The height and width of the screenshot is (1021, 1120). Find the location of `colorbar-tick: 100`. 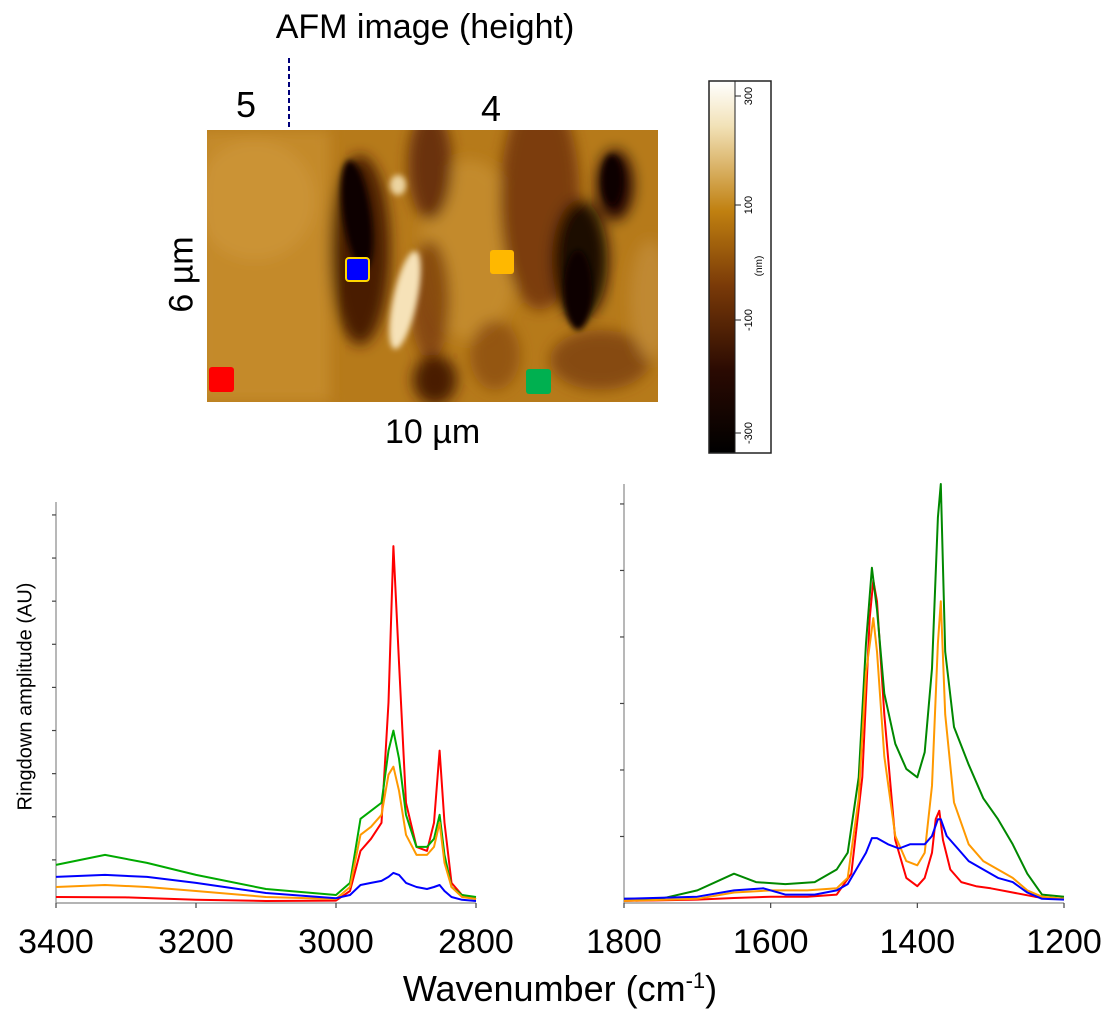

colorbar-tick: 100 is located at coordinates (749, 205).